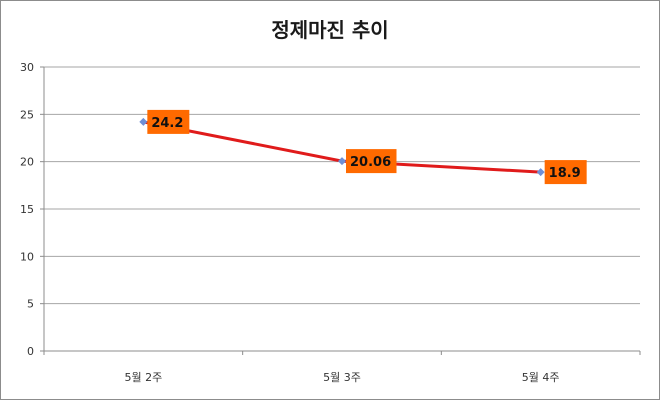 The height and width of the screenshot is (400, 660). What do you see at coordinates (143, 377) in the screenshot?
I see `x-tick-label: 5월 2주` at bounding box center [143, 377].